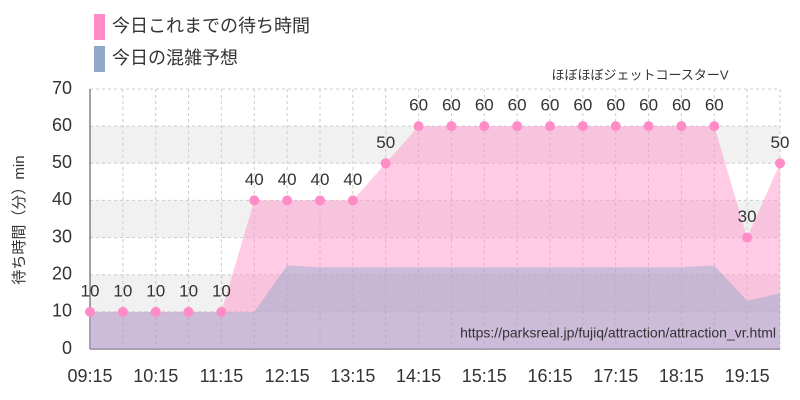 Image resolution: width=800 pixels, height=400 pixels. I want to click on legend-label: 今日の混雑予想, so click(175, 58).